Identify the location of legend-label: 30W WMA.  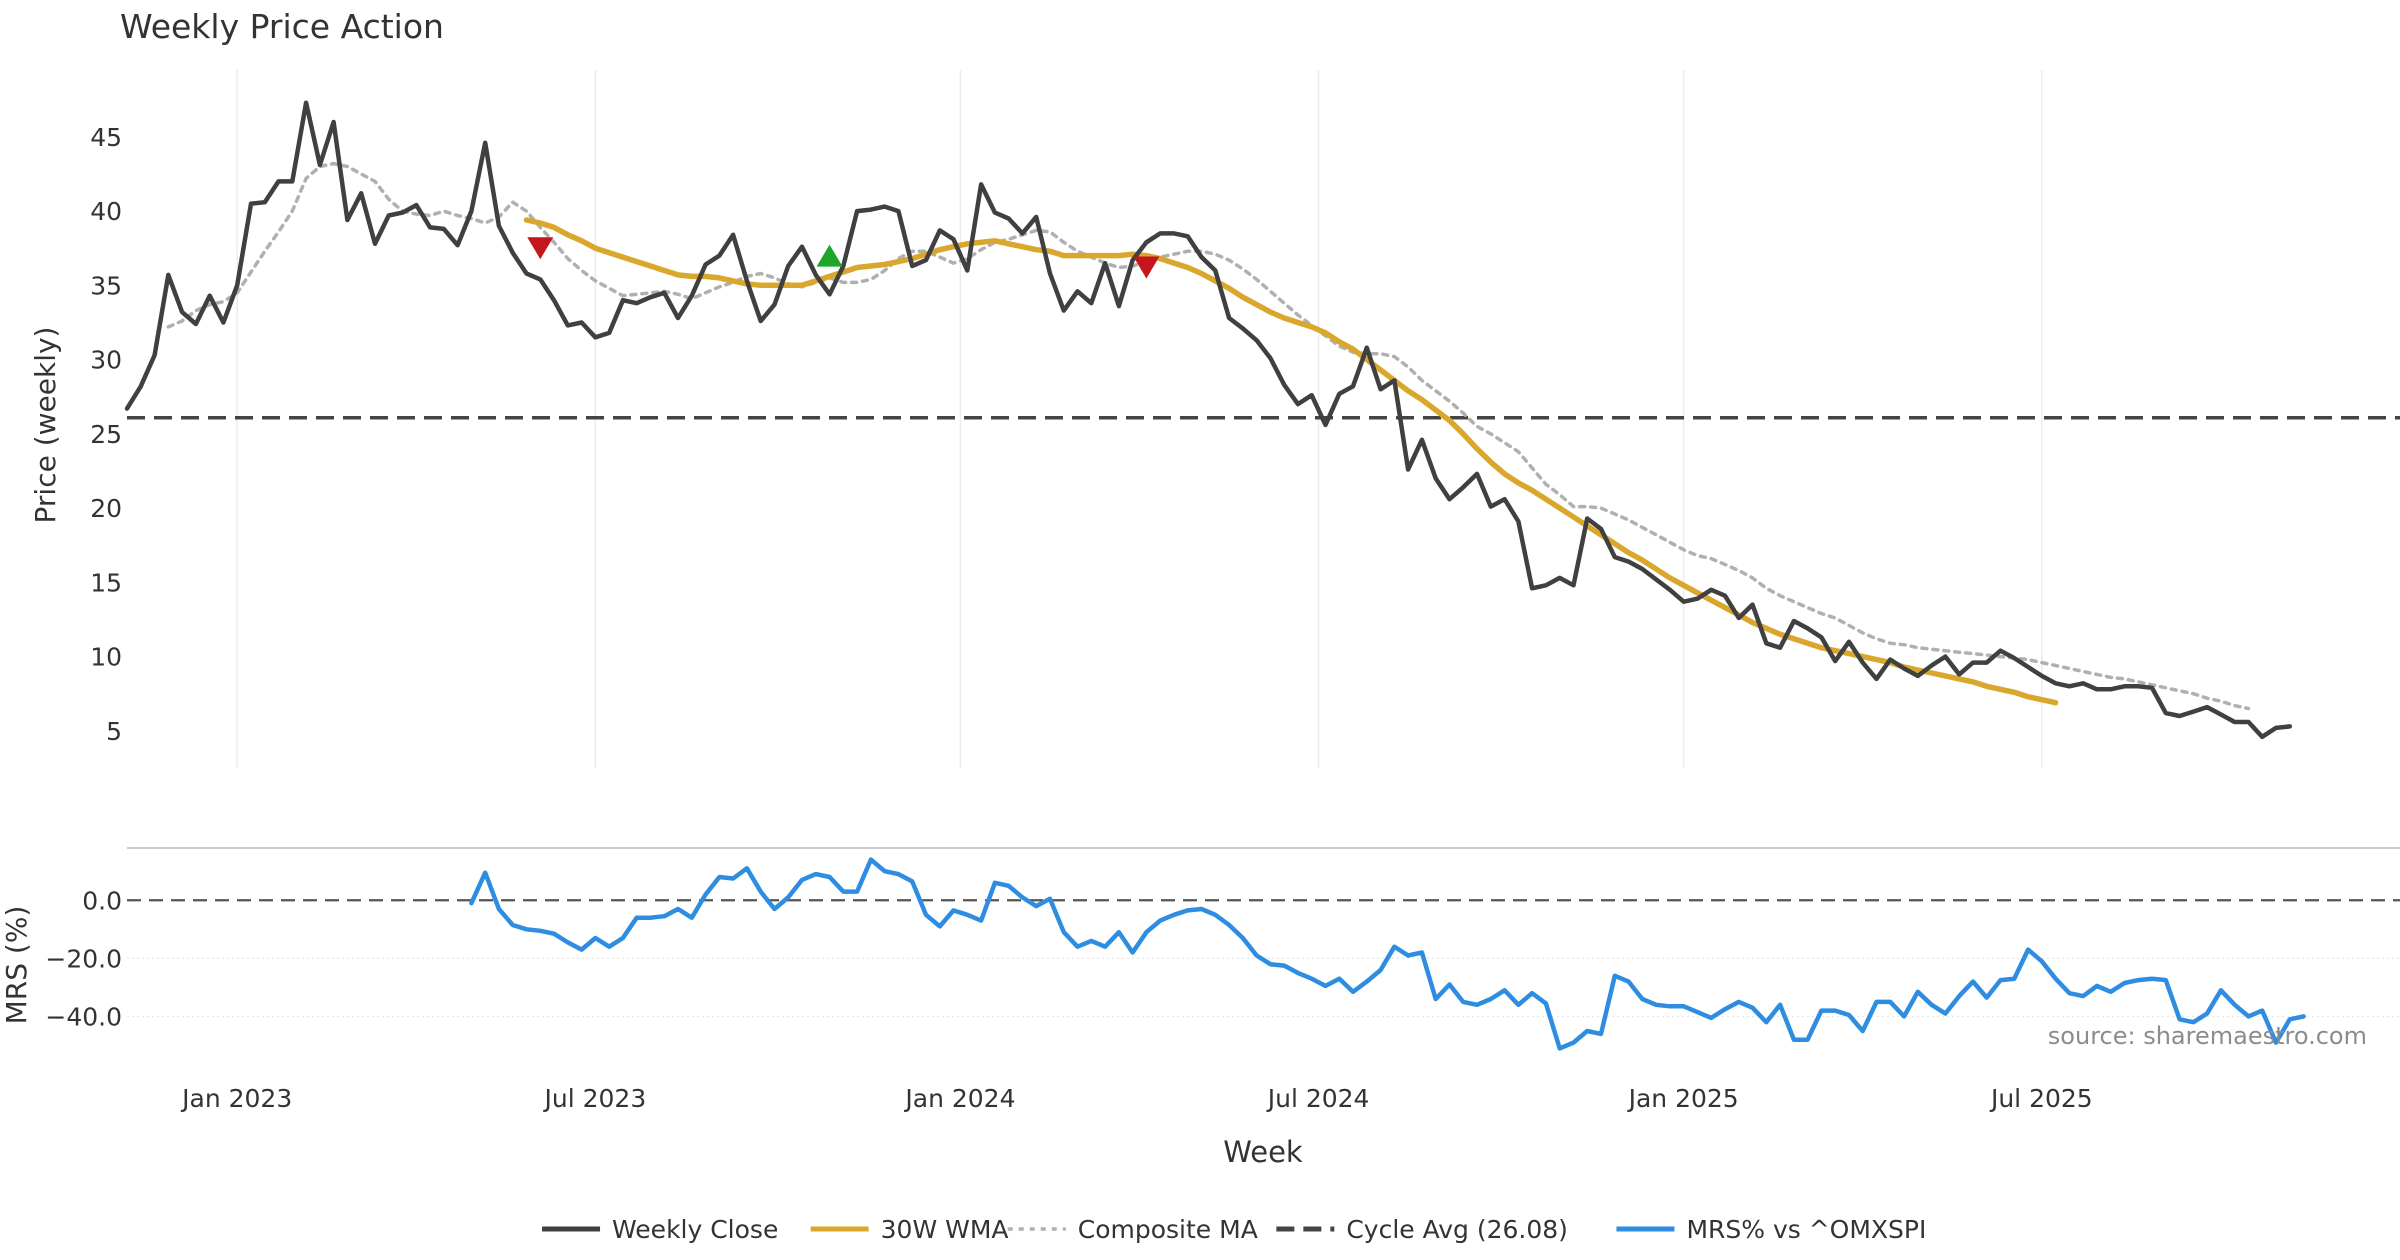
(945, 1229).